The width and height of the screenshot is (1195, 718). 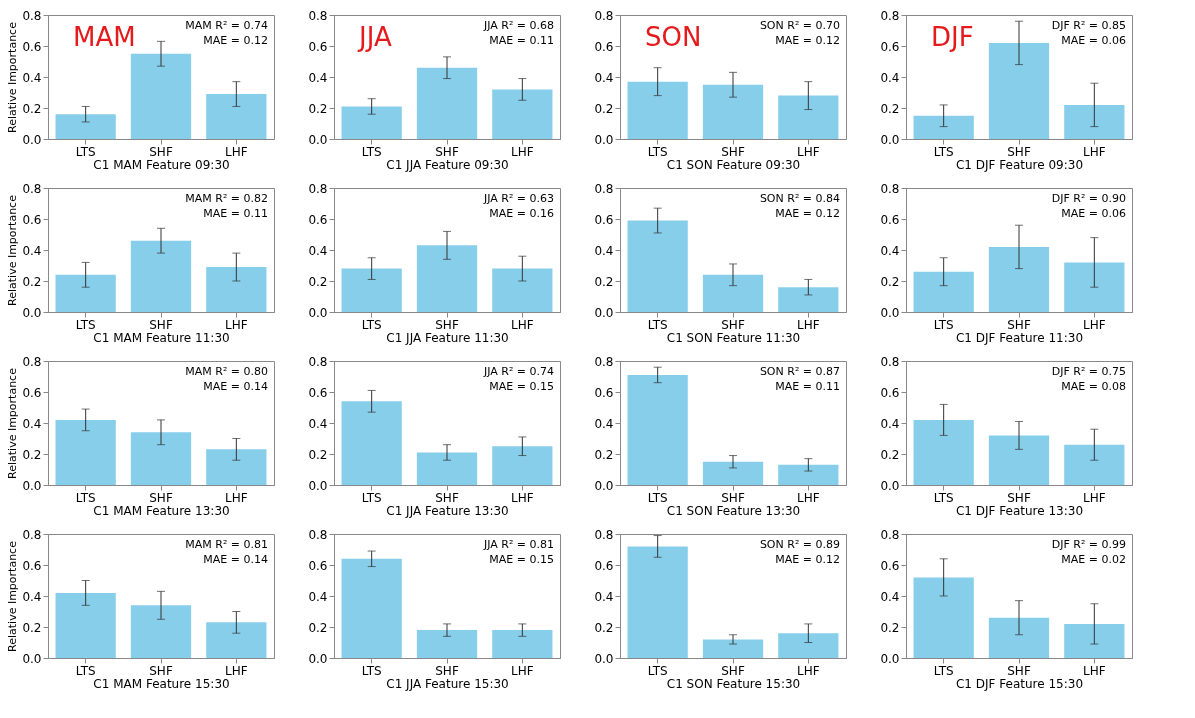 What do you see at coordinates (226, 25) in the screenshot?
I see `annotation: MAM R² = 0.74` at bounding box center [226, 25].